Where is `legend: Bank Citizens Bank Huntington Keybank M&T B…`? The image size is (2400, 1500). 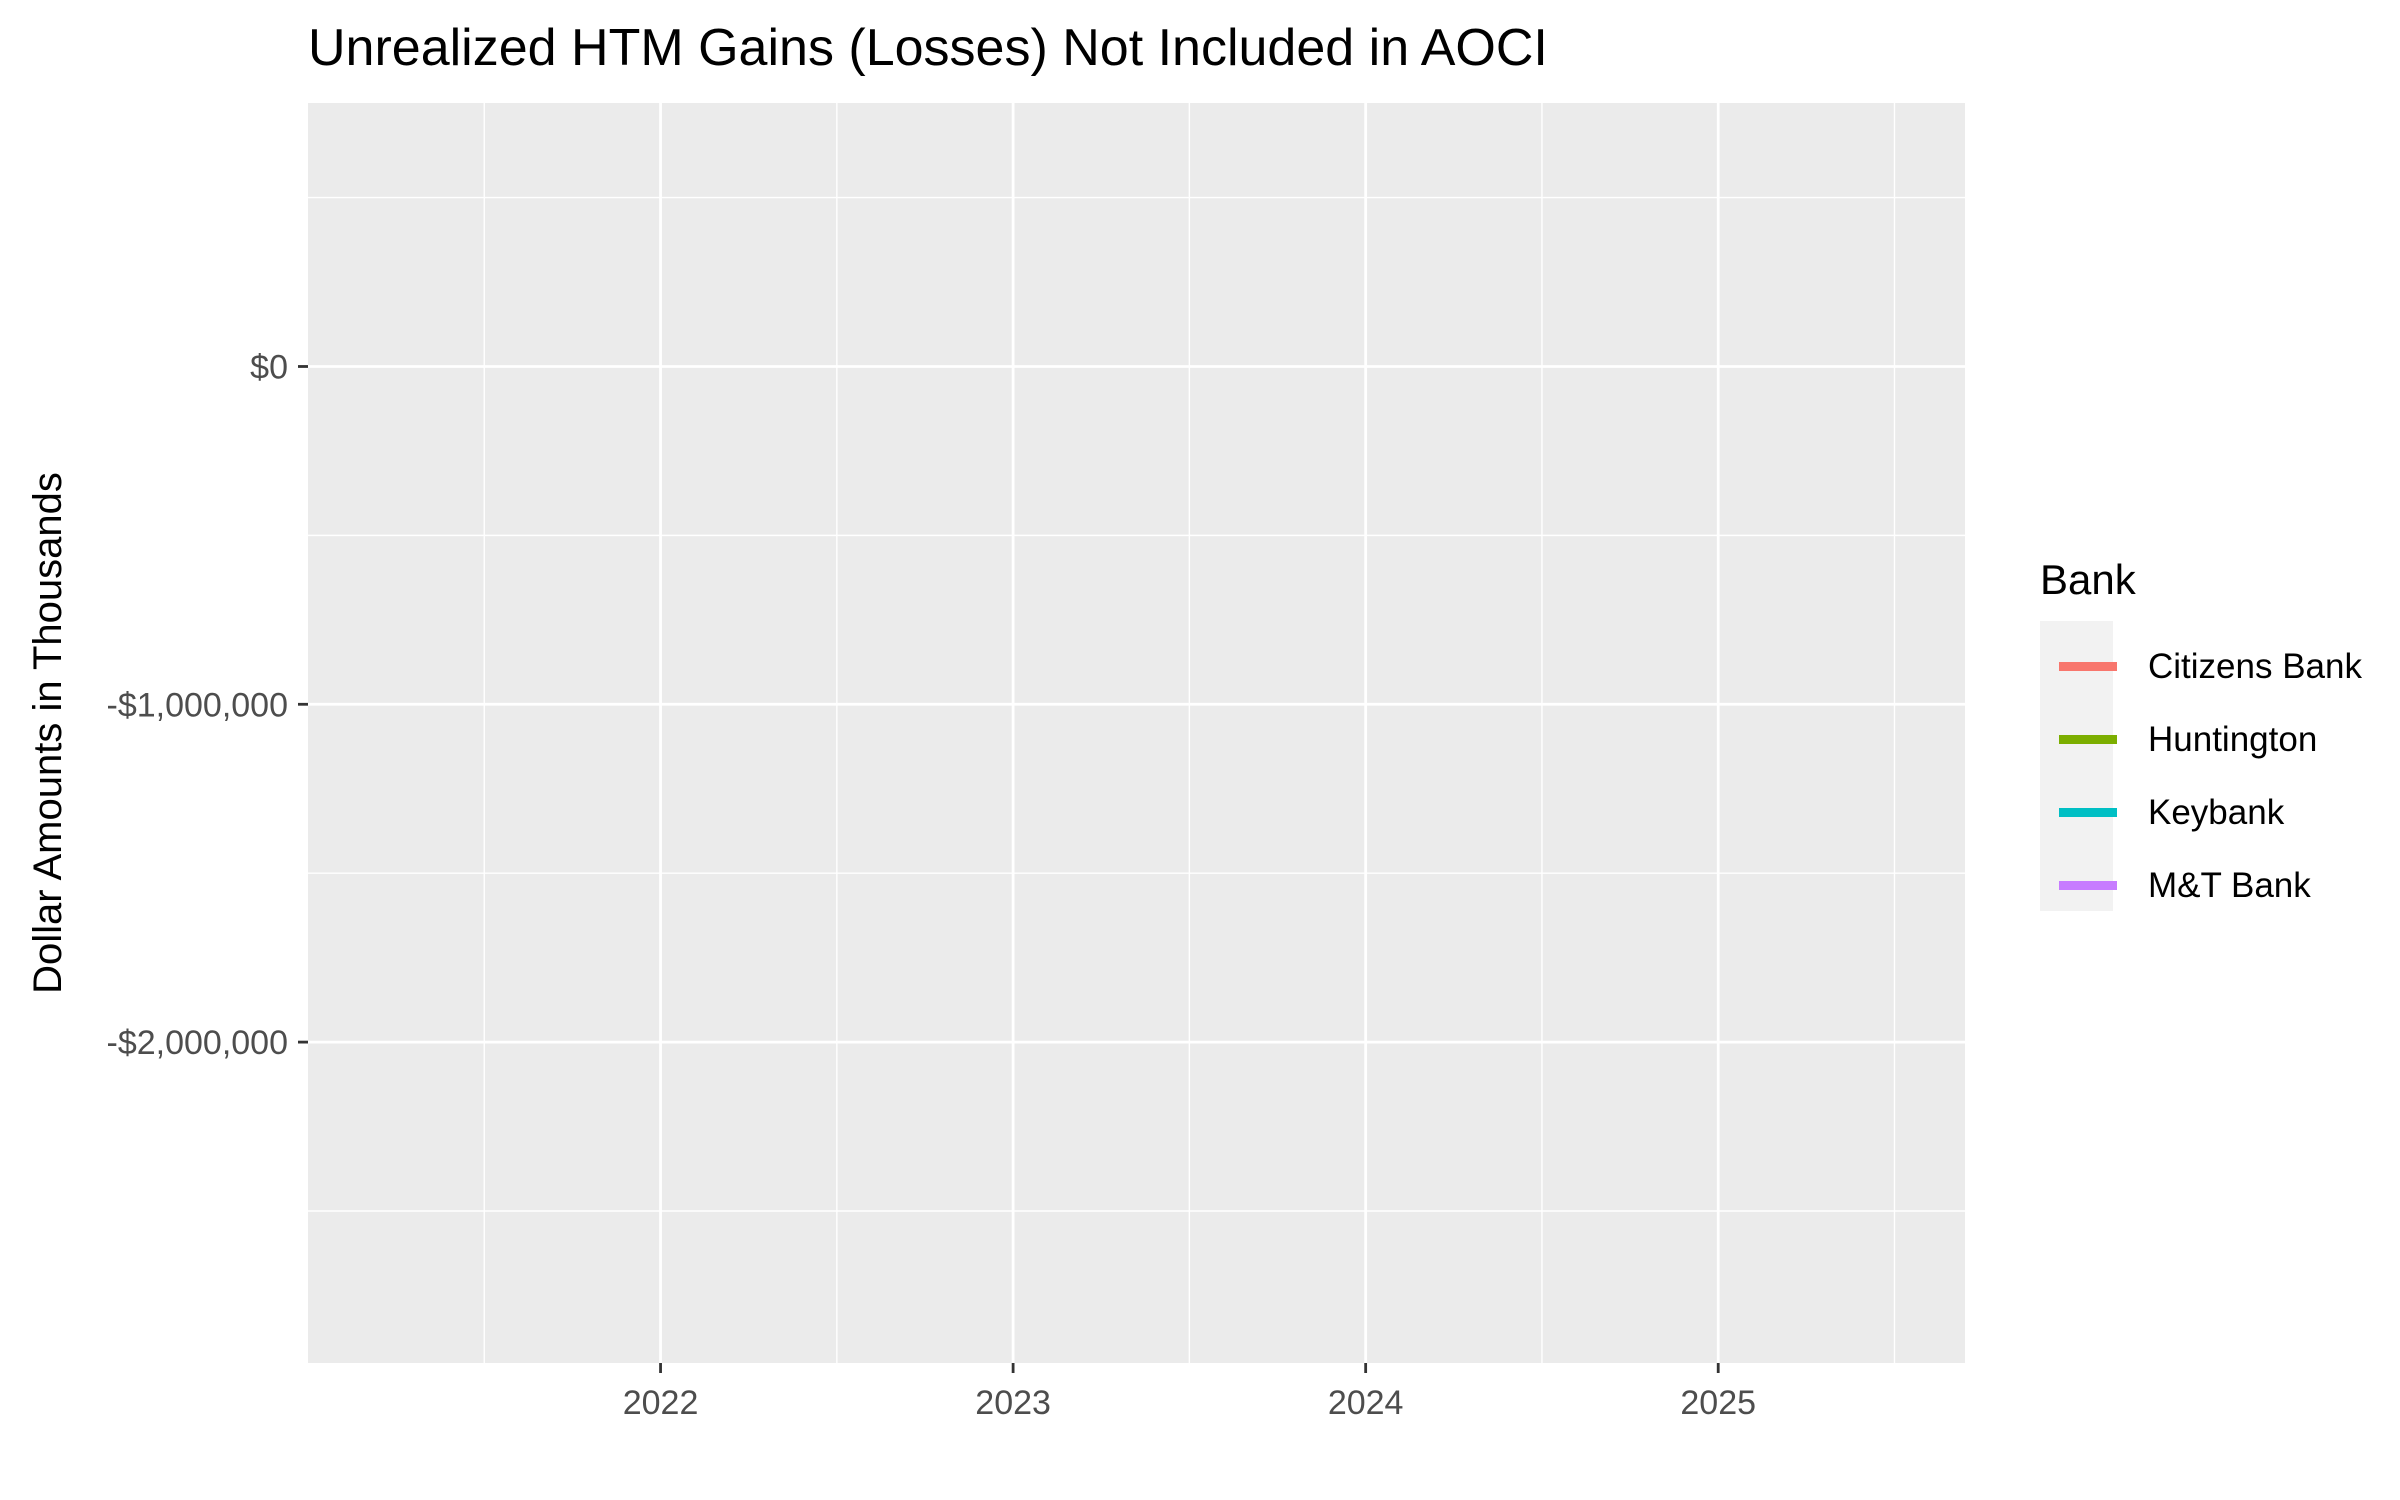 legend: Bank Citizens Bank Huntington Keybank M&T B… is located at coordinates (2201, 733).